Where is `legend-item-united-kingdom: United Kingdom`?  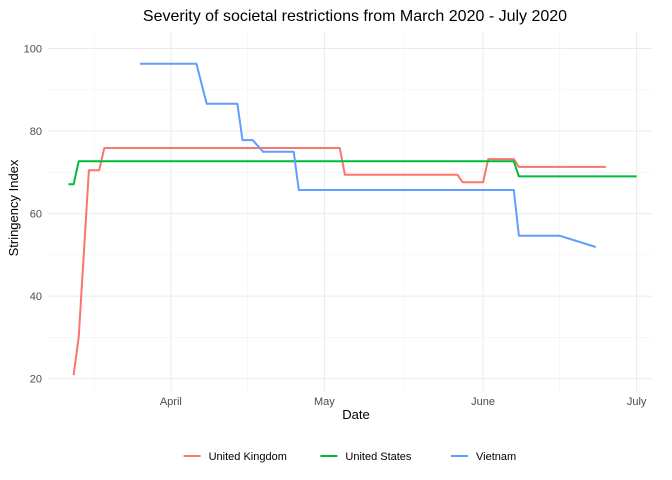
legend-item-united-kingdom: United Kingdom is located at coordinates (235, 457).